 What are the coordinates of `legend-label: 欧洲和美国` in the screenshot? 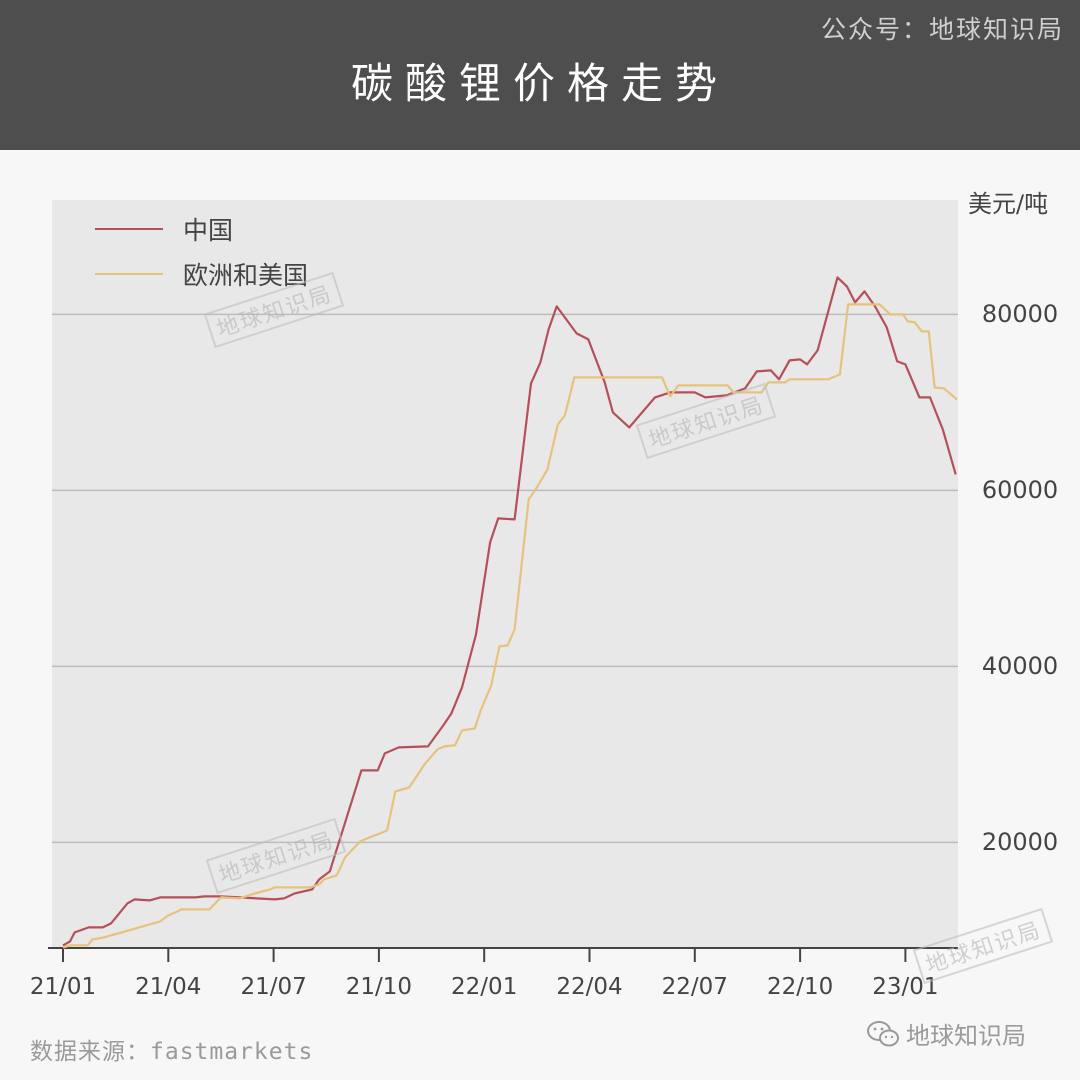 It's located at (246, 275).